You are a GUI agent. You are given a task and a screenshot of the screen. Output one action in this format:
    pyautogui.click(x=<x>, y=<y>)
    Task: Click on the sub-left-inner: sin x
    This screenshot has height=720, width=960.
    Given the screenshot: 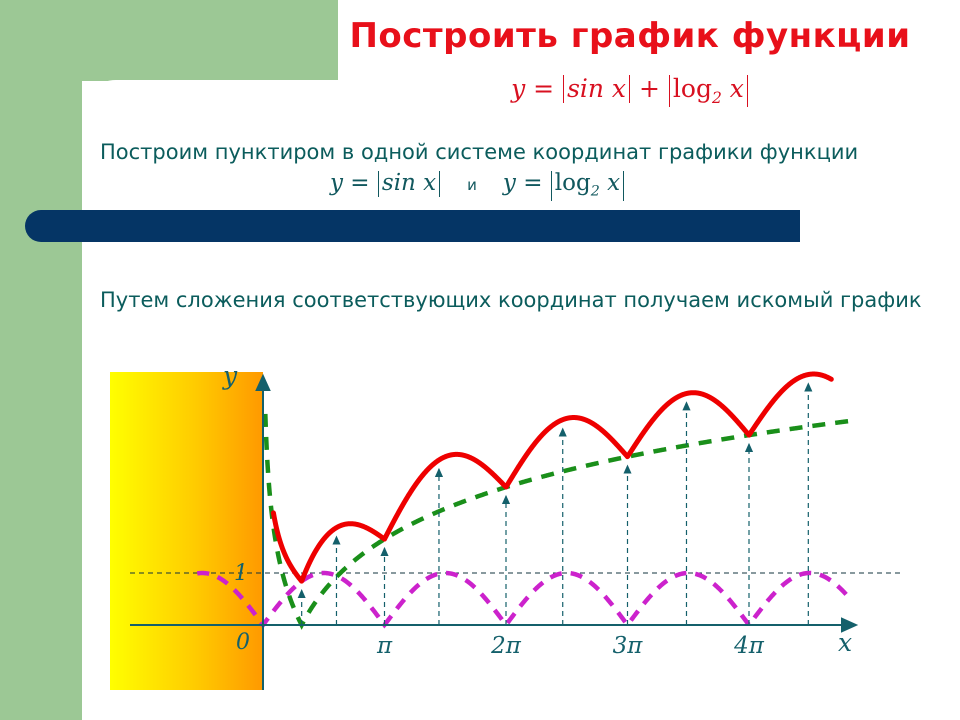 What is the action you would take?
    pyautogui.click(x=409, y=183)
    